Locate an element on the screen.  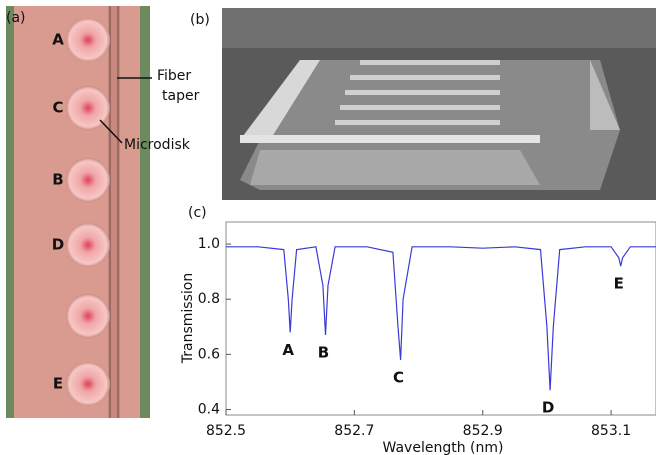
disk-label: A is located at coordinates (58, 40).